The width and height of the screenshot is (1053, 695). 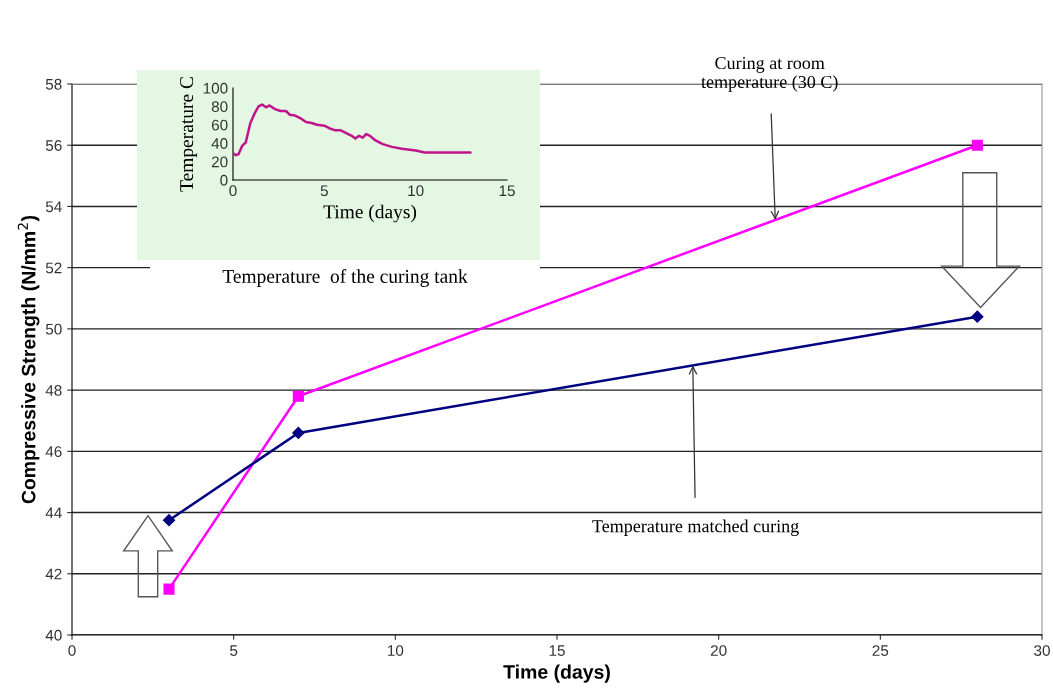 What do you see at coordinates (53, 207) in the screenshot?
I see `y-tick-label: 54` at bounding box center [53, 207].